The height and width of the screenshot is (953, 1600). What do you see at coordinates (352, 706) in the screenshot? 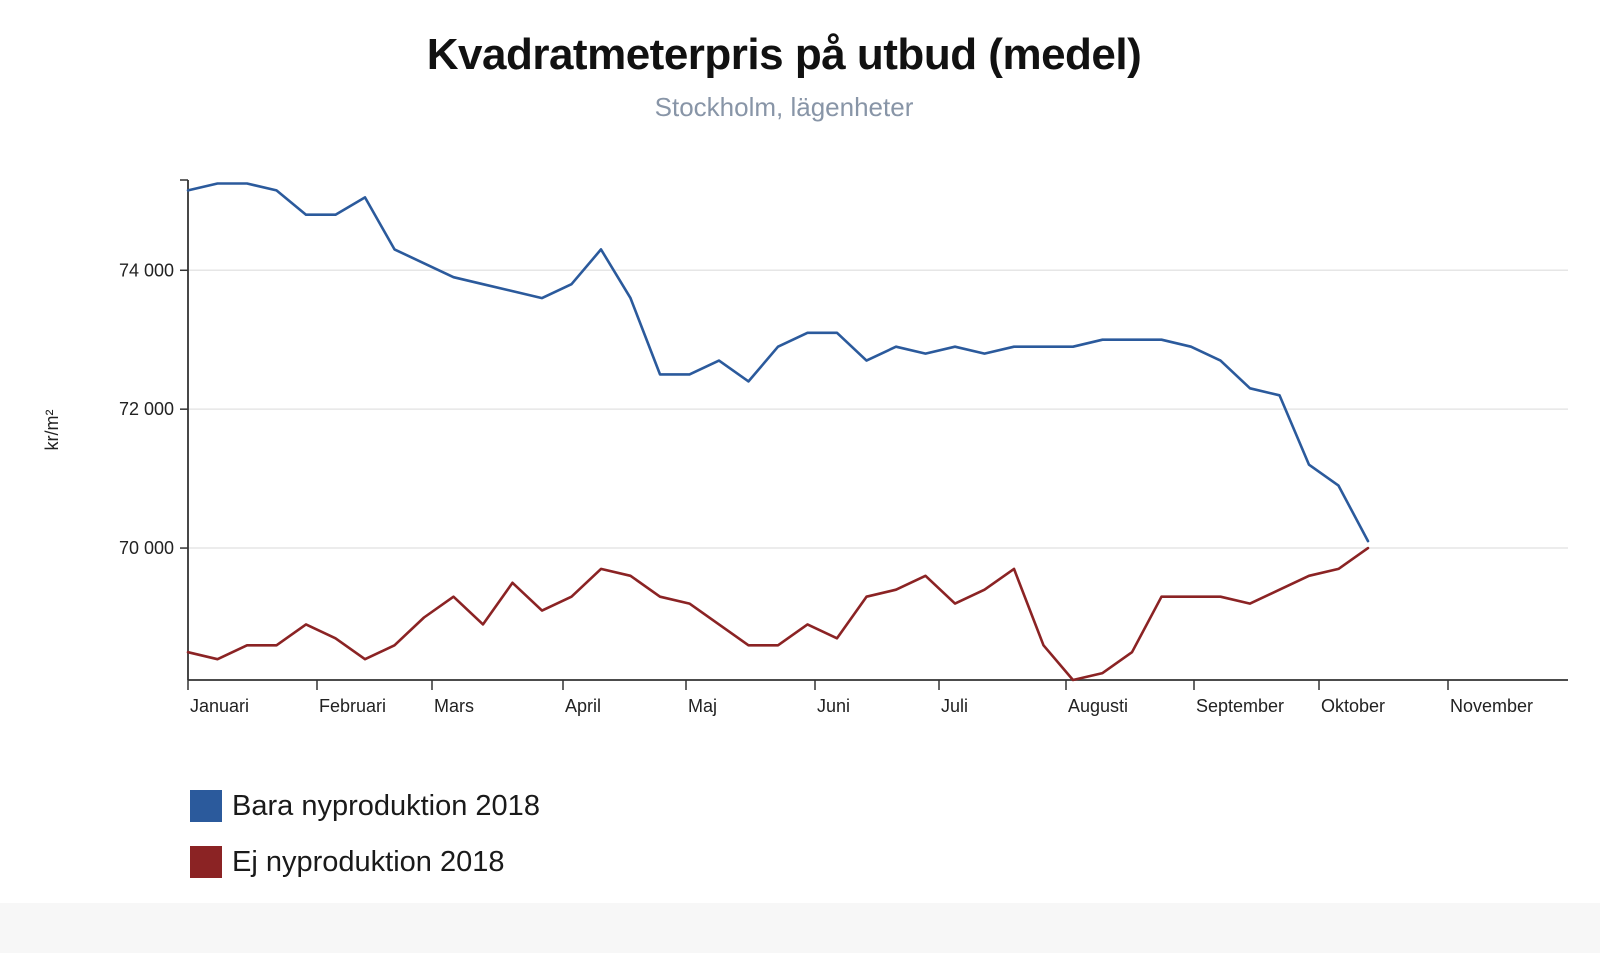
I see `x-tick-label: Februari` at bounding box center [352, 706].